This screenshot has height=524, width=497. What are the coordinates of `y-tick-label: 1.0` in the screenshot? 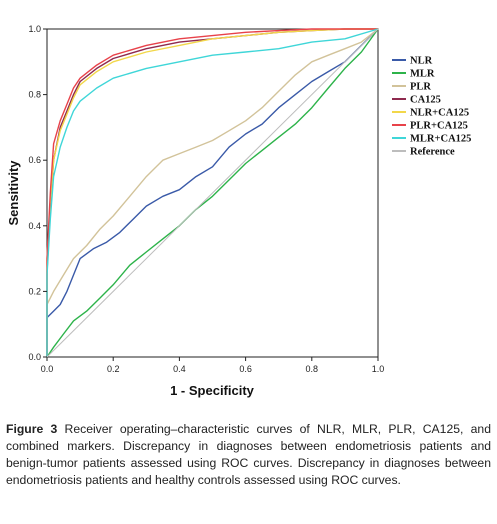 It's located at (34, 29).